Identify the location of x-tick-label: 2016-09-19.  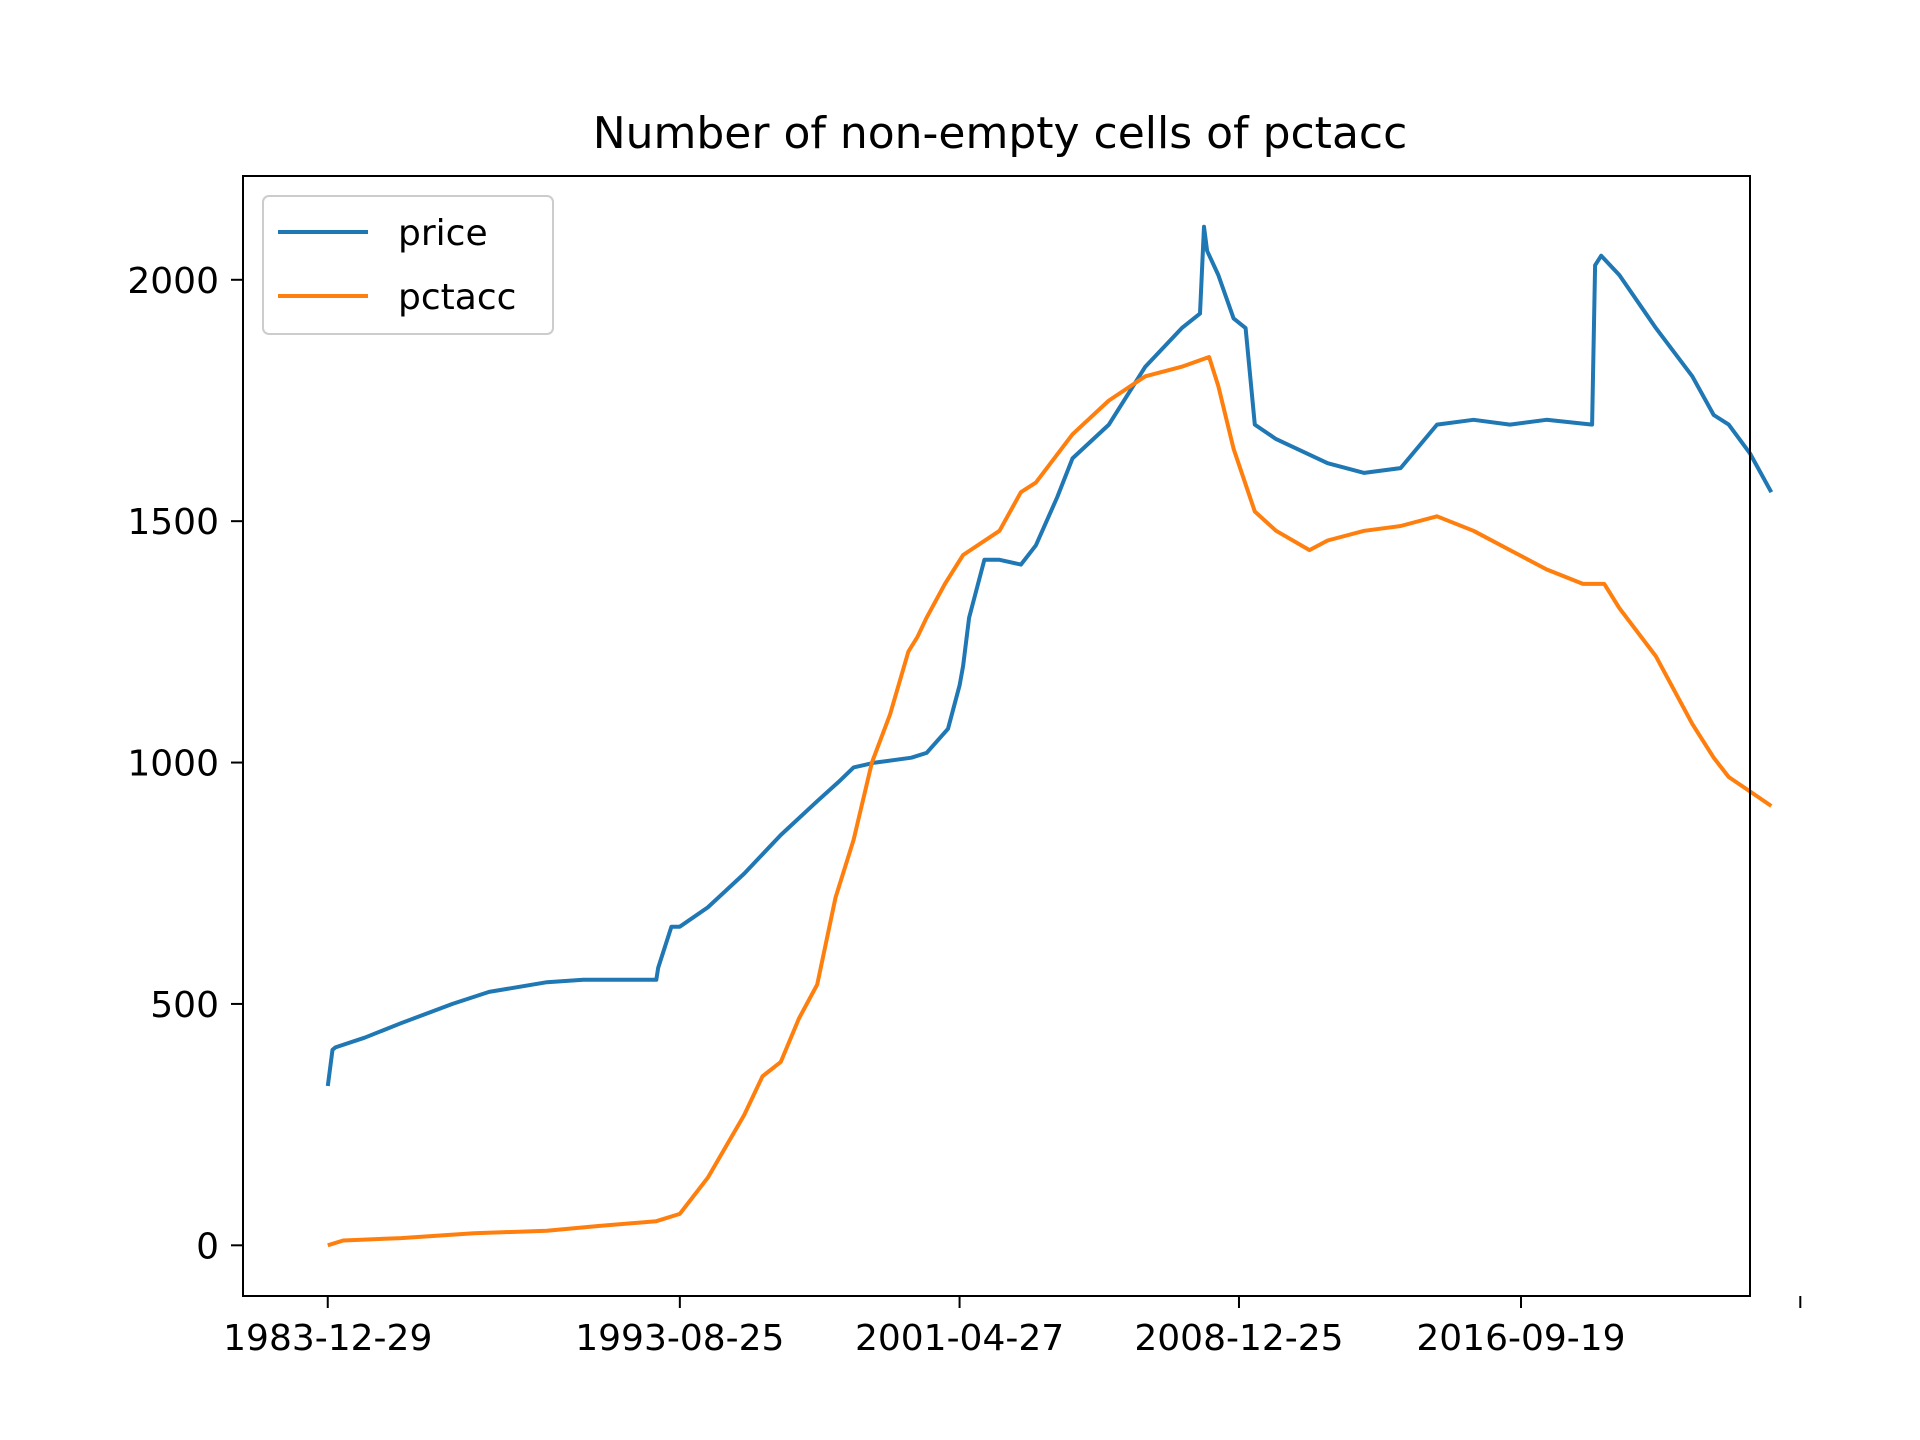
(1520, 1338).